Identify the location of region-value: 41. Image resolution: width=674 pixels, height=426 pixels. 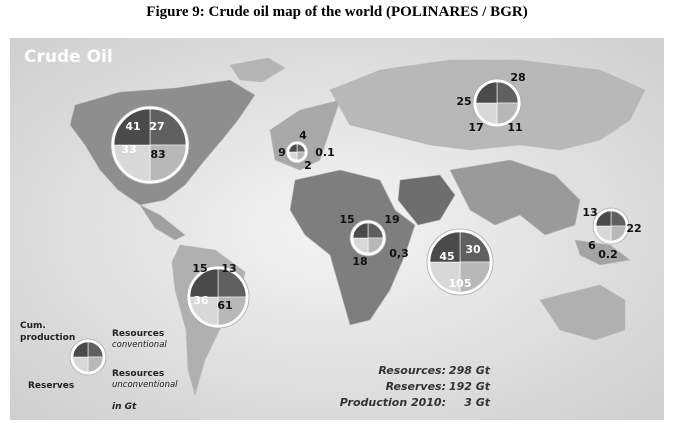
(132, 126).